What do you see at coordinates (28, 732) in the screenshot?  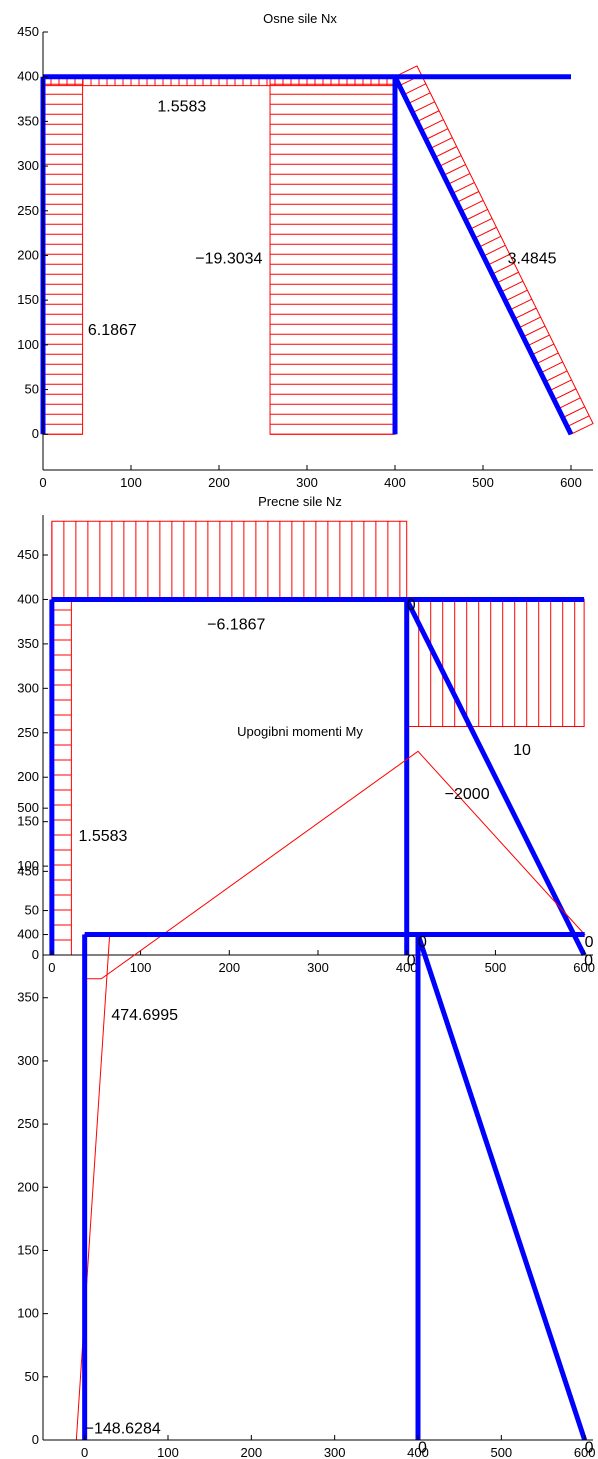 I see `y-tick-label: 250` at bounding box center [28, 732].